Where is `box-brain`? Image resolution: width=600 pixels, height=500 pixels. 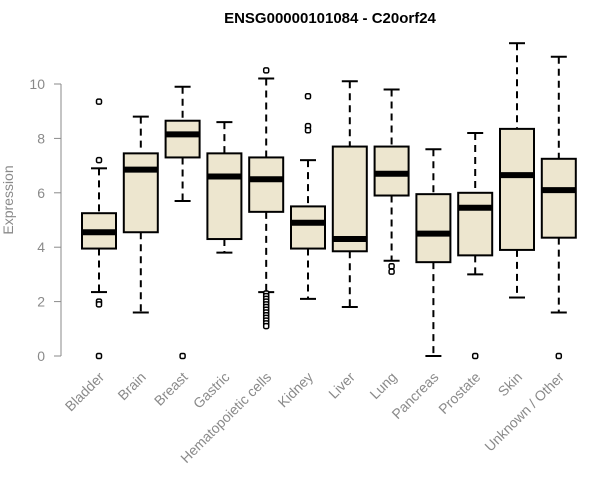 box-brain is located at coordinates (140, 214).